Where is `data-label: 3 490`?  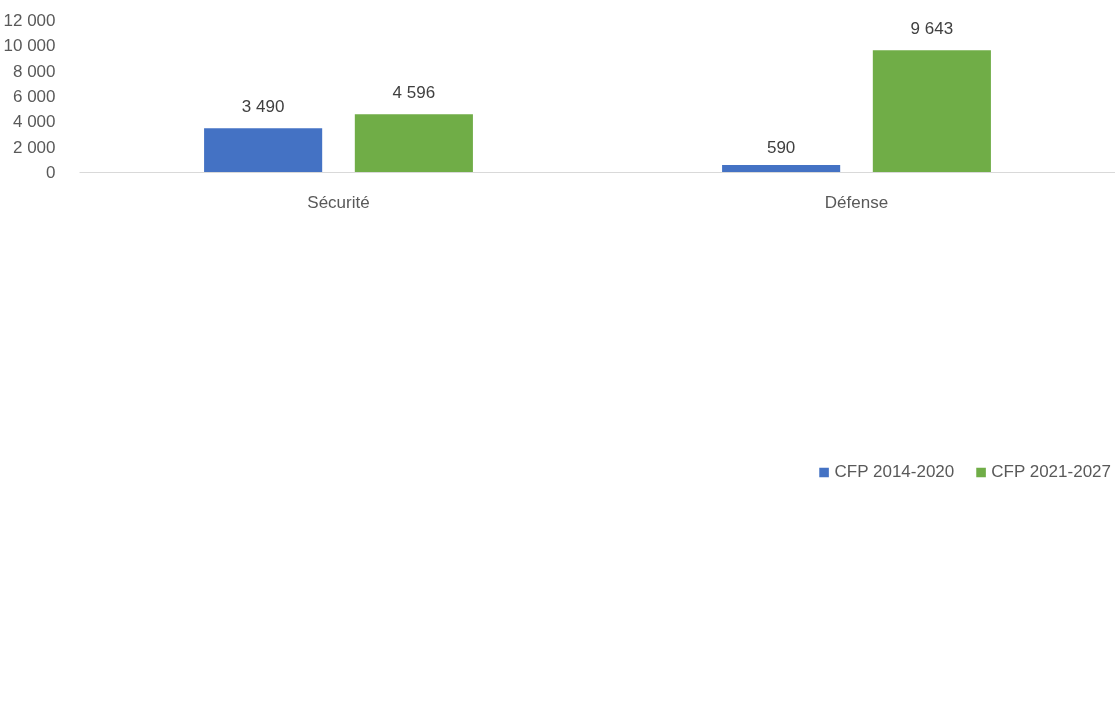
data-label: 3 490 is located at coordinates (263, 107).